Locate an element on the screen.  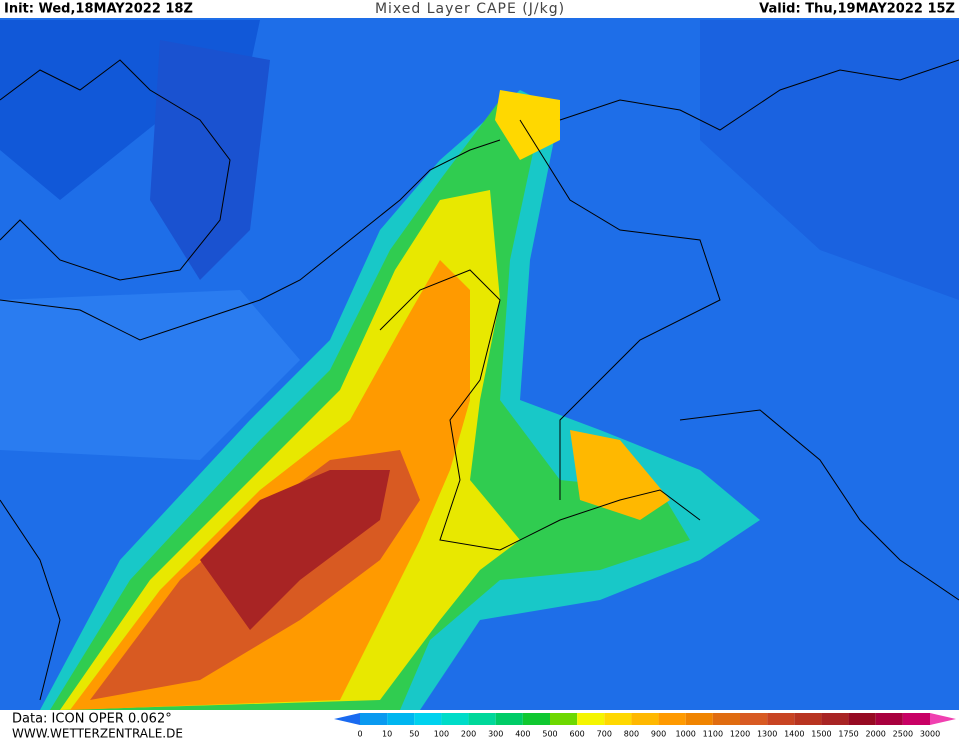
scale-label: 1300 is located at coordinates (767, 734).